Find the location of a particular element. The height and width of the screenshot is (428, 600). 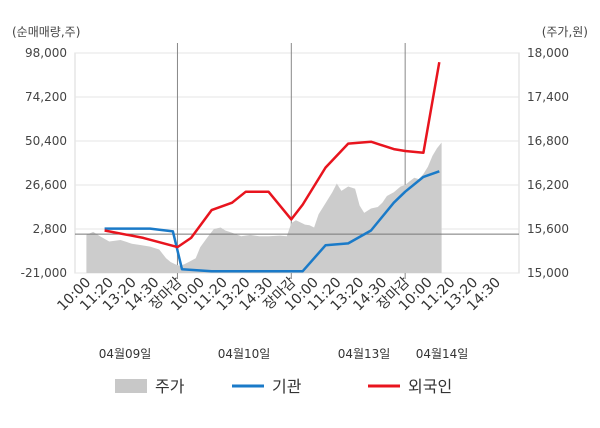

date-label: 04월10일 is located at coordinates (244, 354).